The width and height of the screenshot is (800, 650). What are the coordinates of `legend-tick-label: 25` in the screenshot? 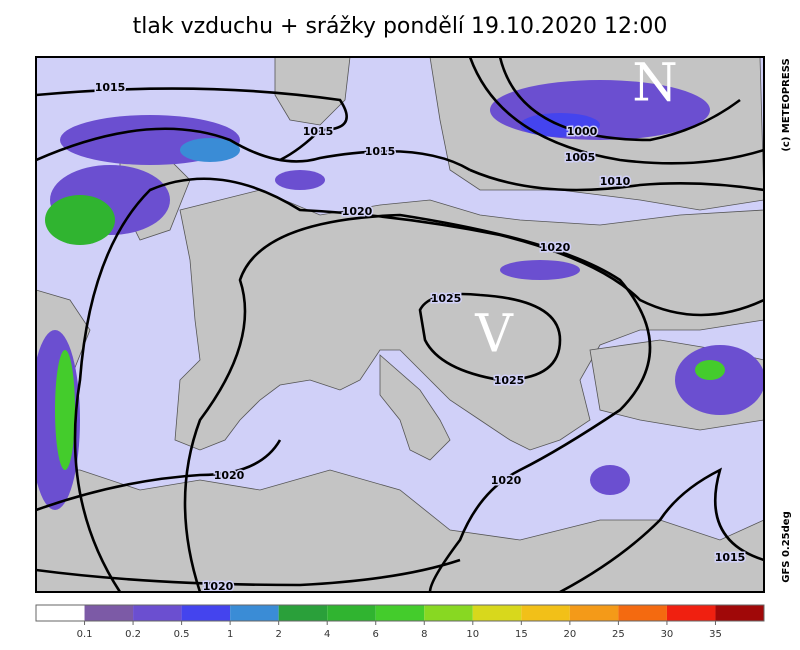 It's located at (618, 634).